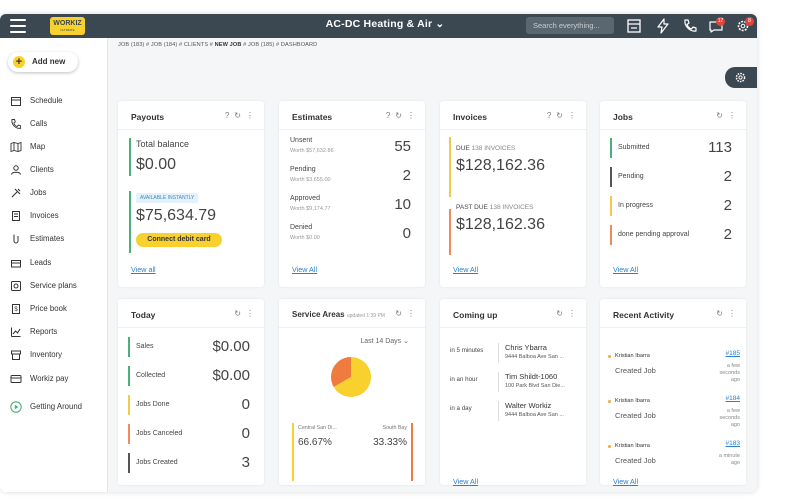  What do you see at coordinates (743, 26) in the screenshot?
I see `settings-gear-icon` at bounding box center [743, 26].